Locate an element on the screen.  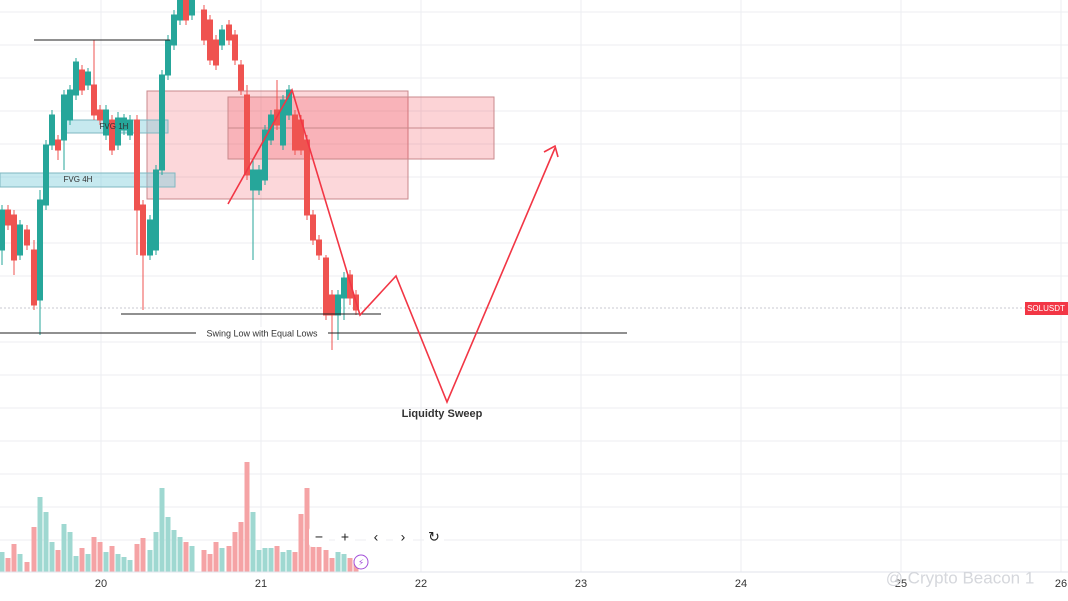
x-axis-label: 23 is located at coordinates (581, 584).